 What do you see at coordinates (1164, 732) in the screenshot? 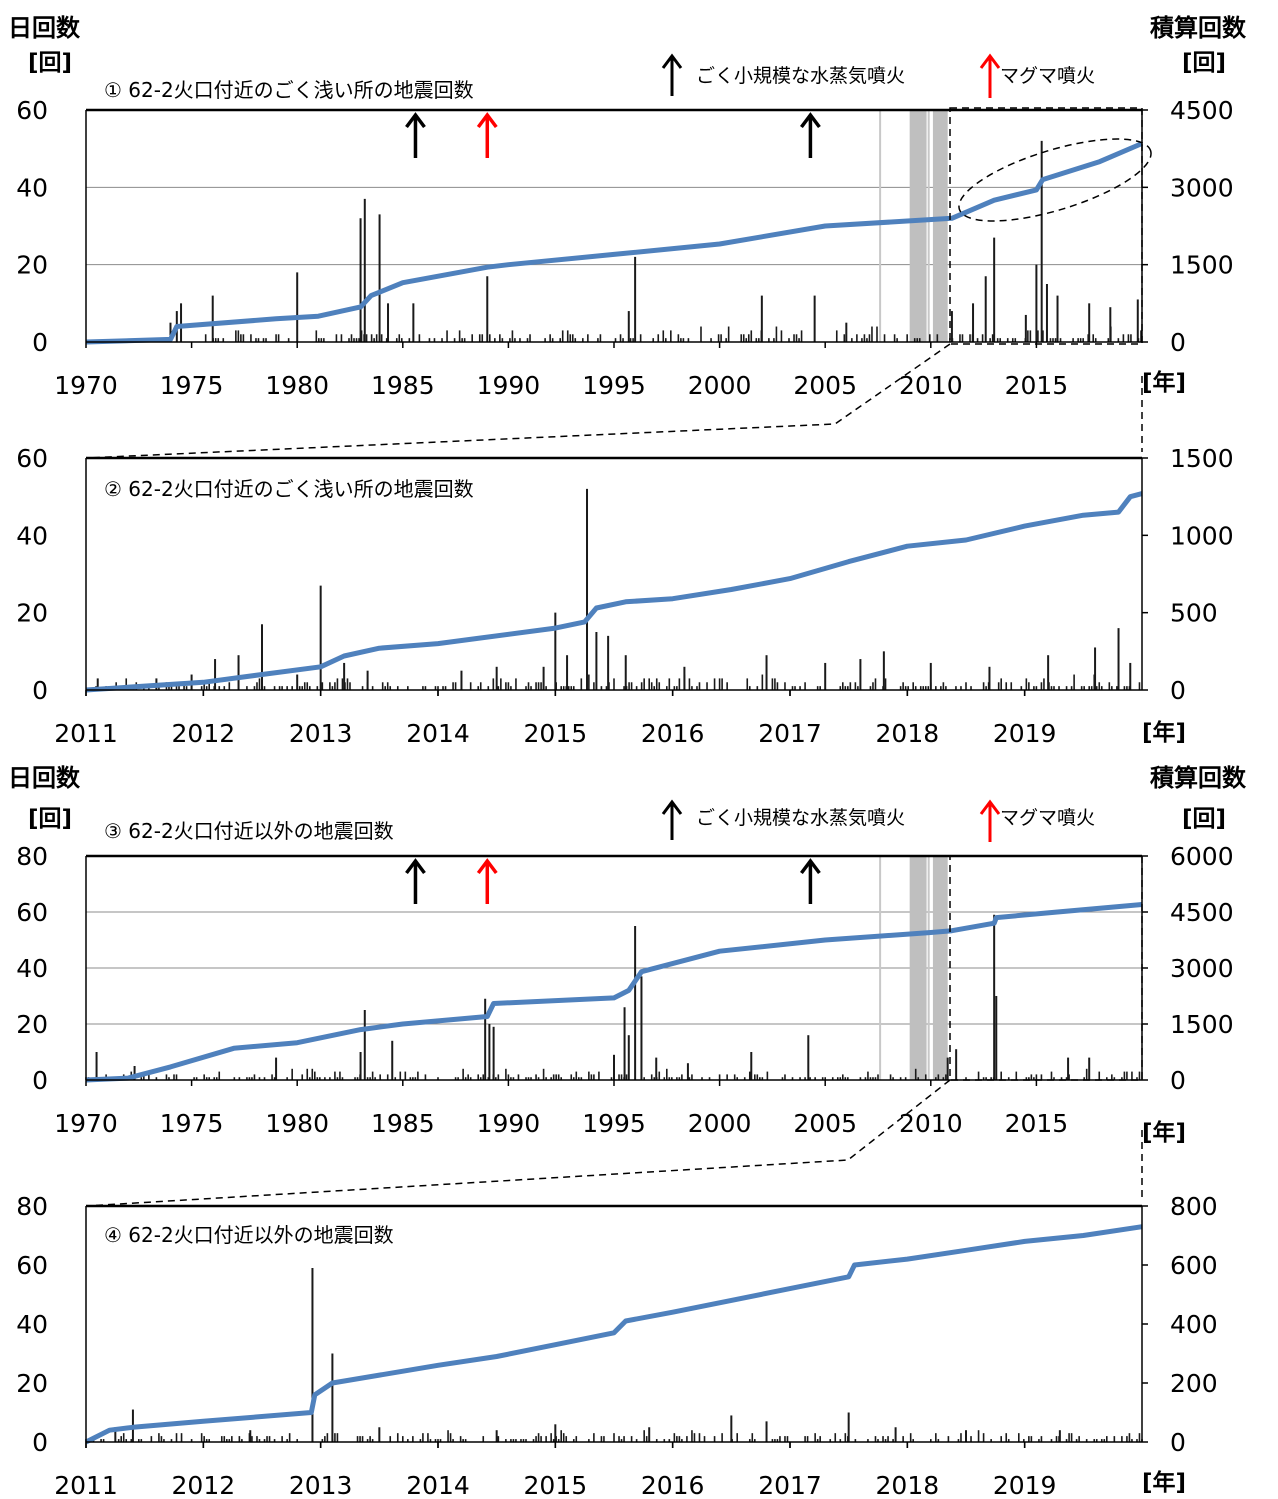
I see `x-unit-panel-2: [年]` at bounding box center [1164, 732].